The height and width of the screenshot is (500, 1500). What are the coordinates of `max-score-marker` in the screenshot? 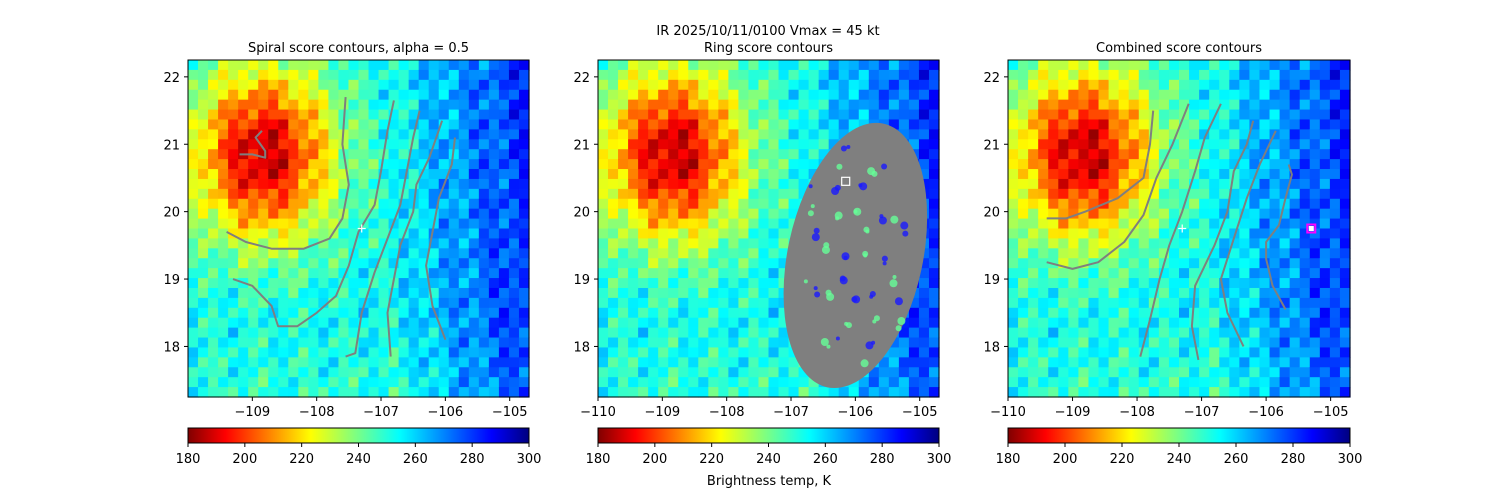 It's located at (846, 181).